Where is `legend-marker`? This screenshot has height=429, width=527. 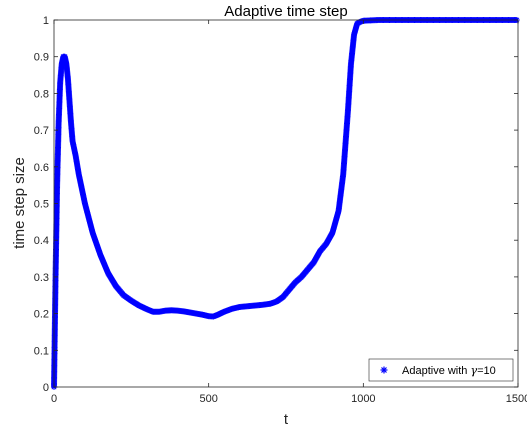
legend-marker is located at coordinates (384, 370).